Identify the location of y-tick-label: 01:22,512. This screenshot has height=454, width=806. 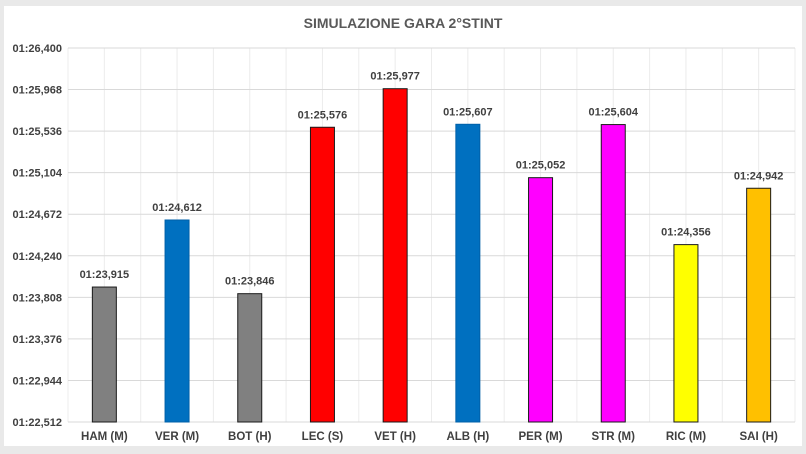
(37, 423).